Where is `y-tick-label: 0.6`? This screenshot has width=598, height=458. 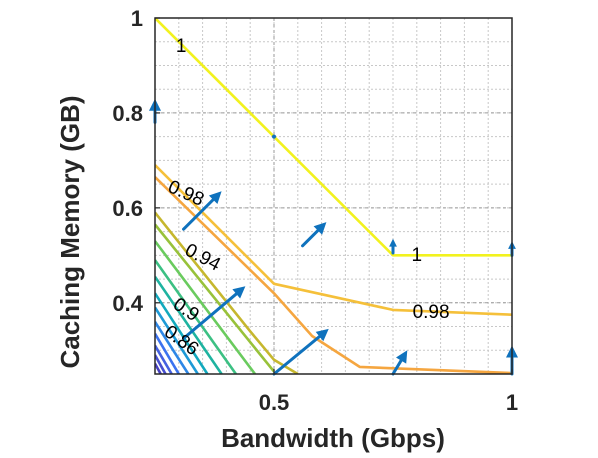 y-tick-label: 0.6 is located at coordinates (127, 208).